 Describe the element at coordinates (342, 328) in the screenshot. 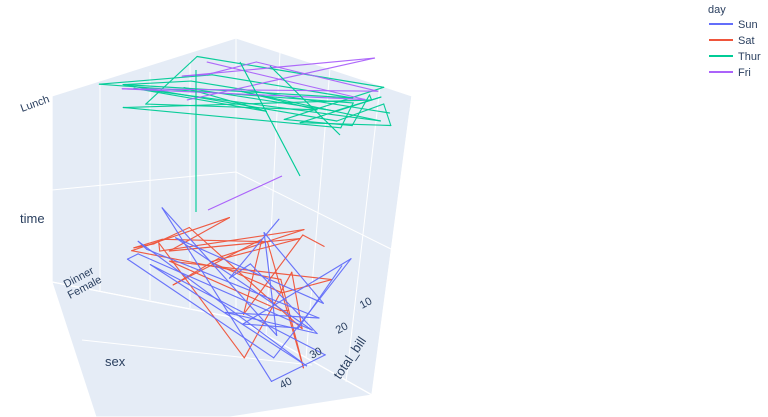

I see `x-tick-20: 20` at that location.